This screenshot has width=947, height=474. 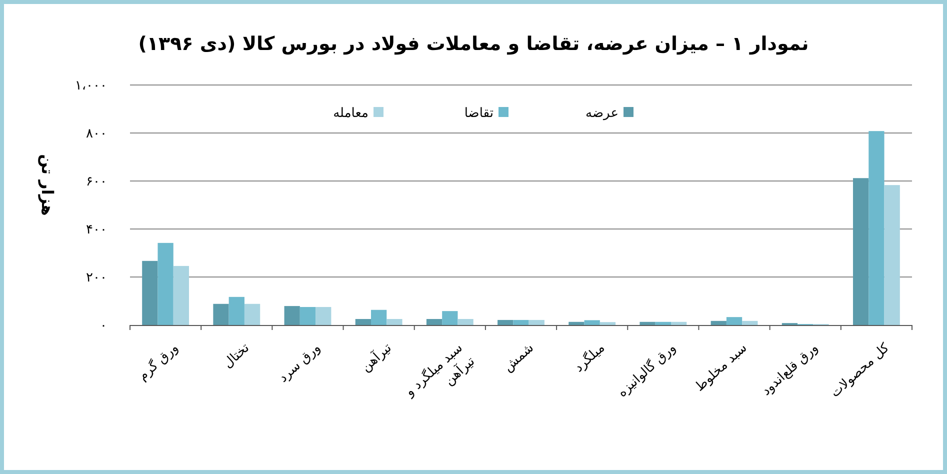 I want to click on legend-label: عرضه, so click(x=602, y=113).